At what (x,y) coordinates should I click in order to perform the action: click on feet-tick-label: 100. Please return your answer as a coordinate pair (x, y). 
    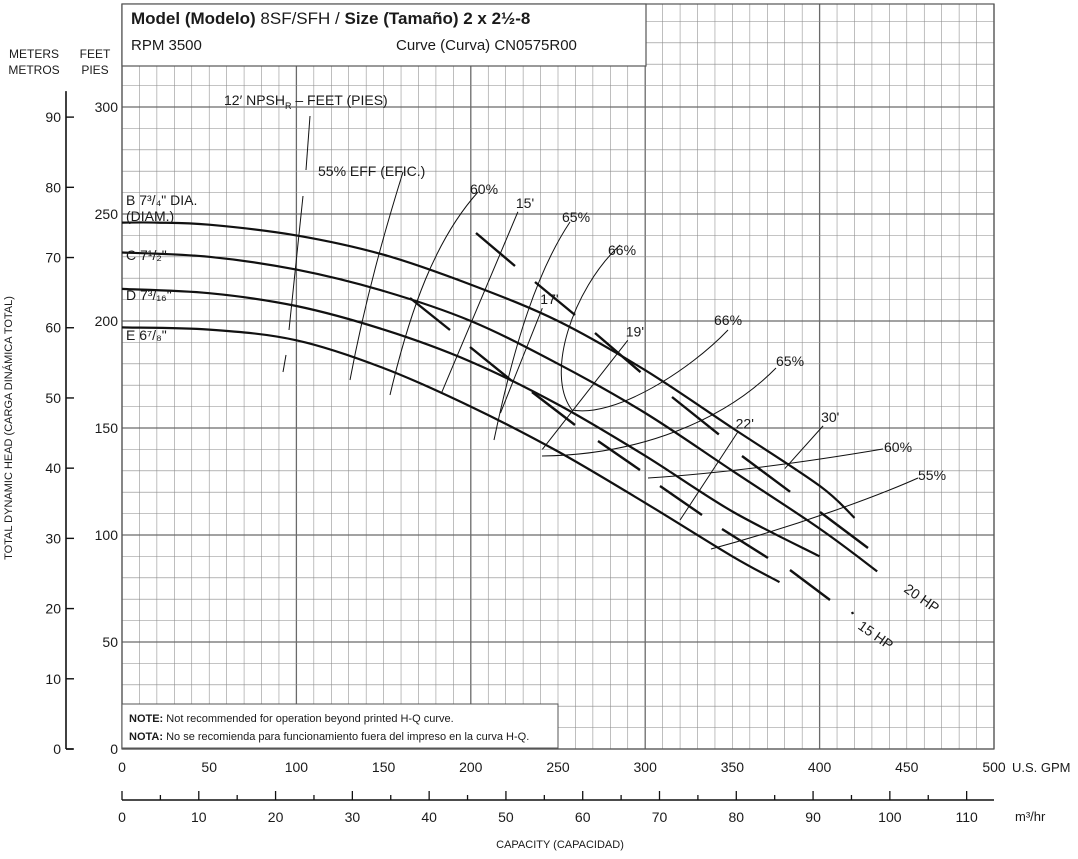
    Looking at the image, I should click on (107, 535).